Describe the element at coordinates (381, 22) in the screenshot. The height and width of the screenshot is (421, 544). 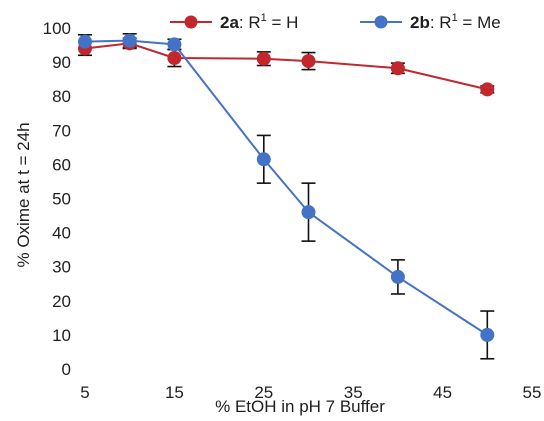
I see `legend-marker-2b` at that location.